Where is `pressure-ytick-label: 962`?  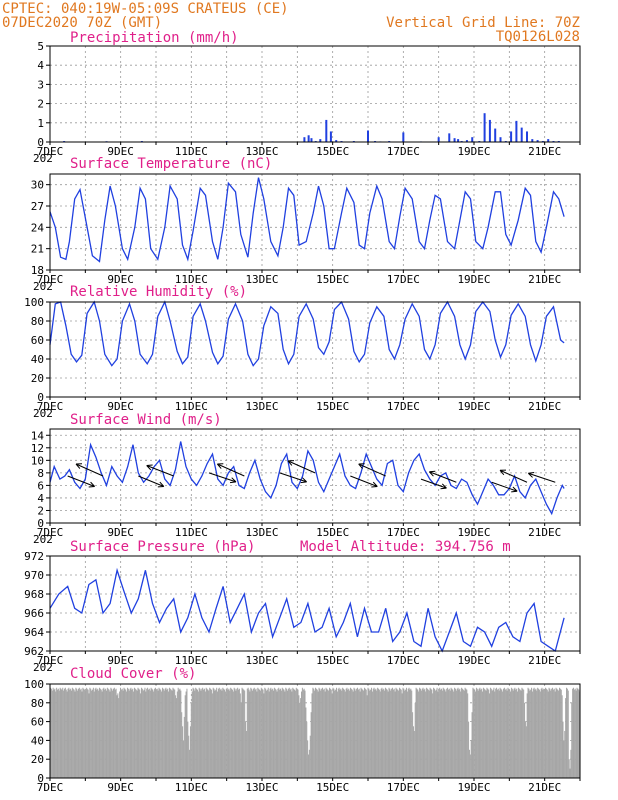
pressure-ytick-label: 962 is located at coordinates (34, 651).